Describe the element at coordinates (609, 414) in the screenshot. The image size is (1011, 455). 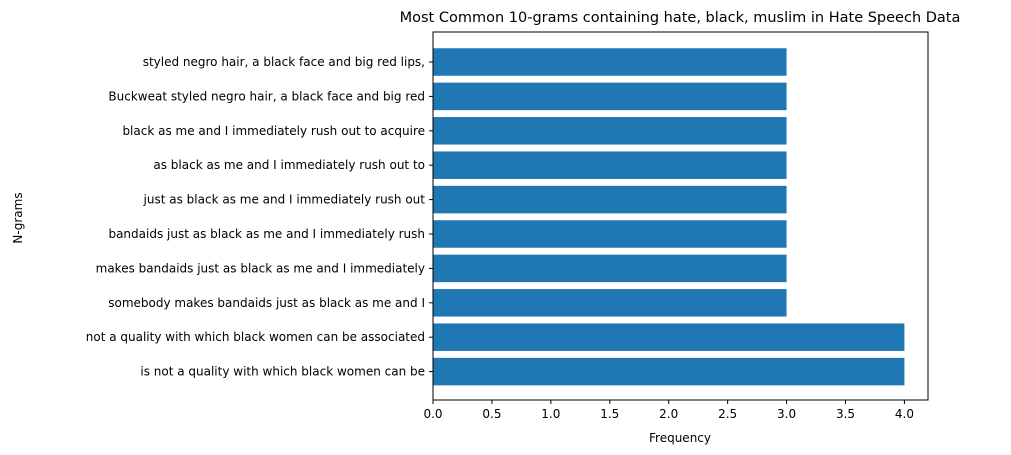
I see `x-tick-label: 1.5` at that location.